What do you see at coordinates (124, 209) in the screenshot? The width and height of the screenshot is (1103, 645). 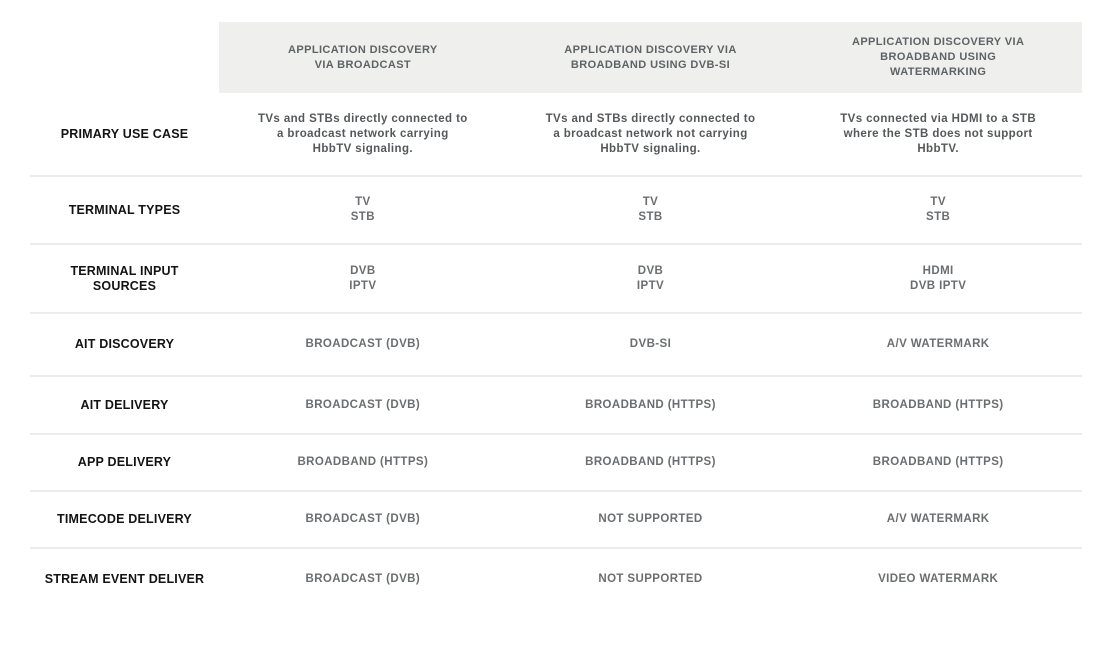 I see `row-label: TERMINAL TYPES` at bounding box center [124, 209].